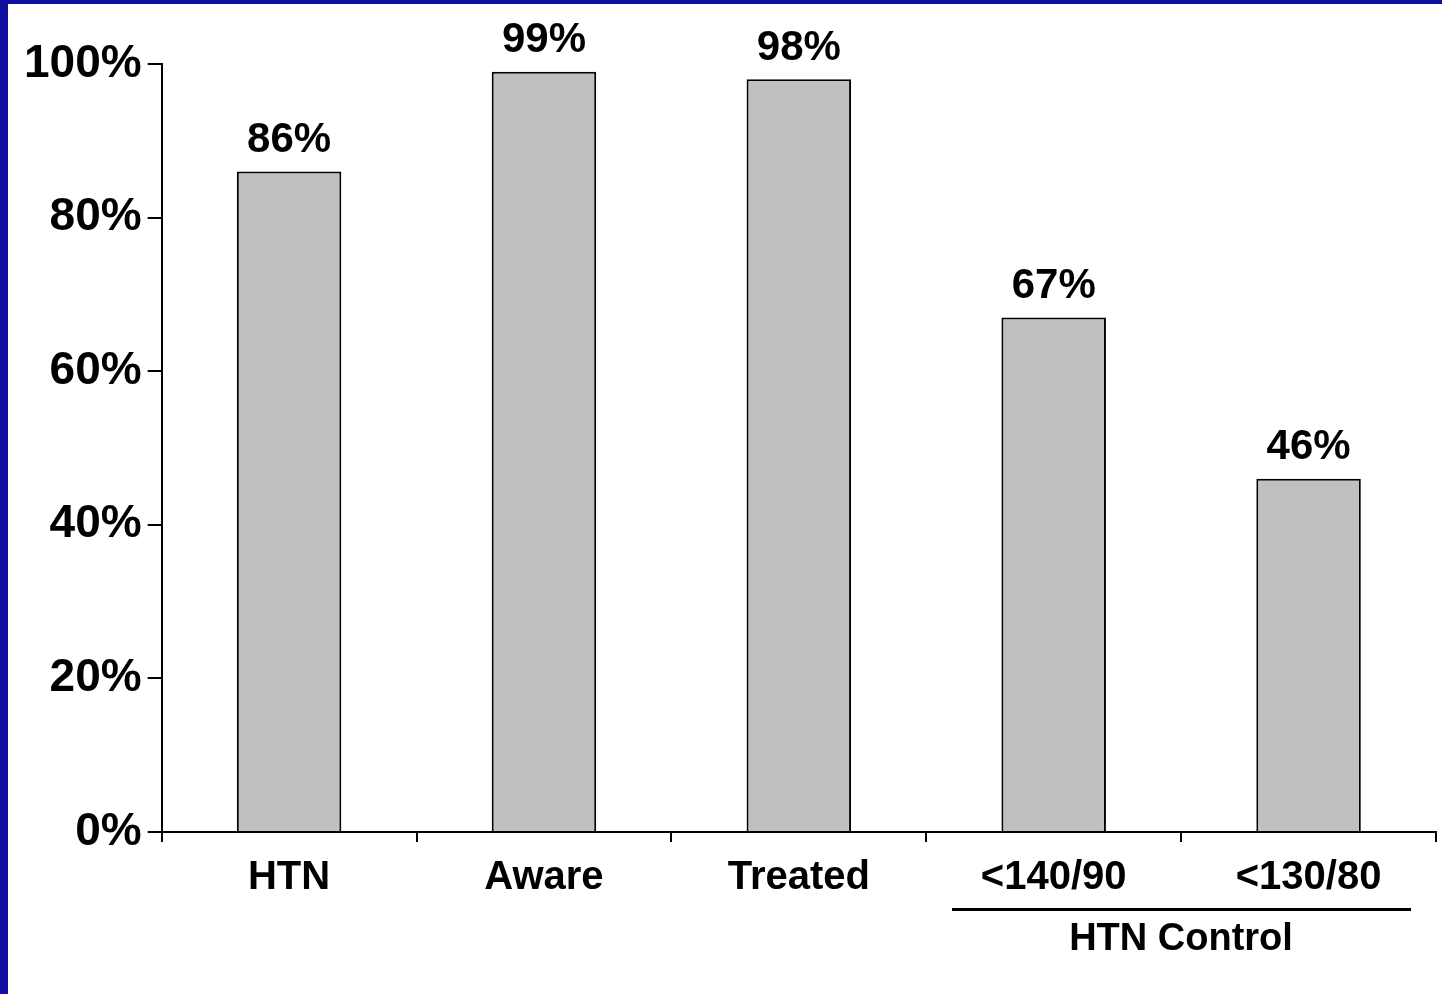 The height and width of the screenshot is (994, 1442). Describe the element at coordinates (1308, 875) in the screenshot. I see `x-tick-label: <130/80` at that location.